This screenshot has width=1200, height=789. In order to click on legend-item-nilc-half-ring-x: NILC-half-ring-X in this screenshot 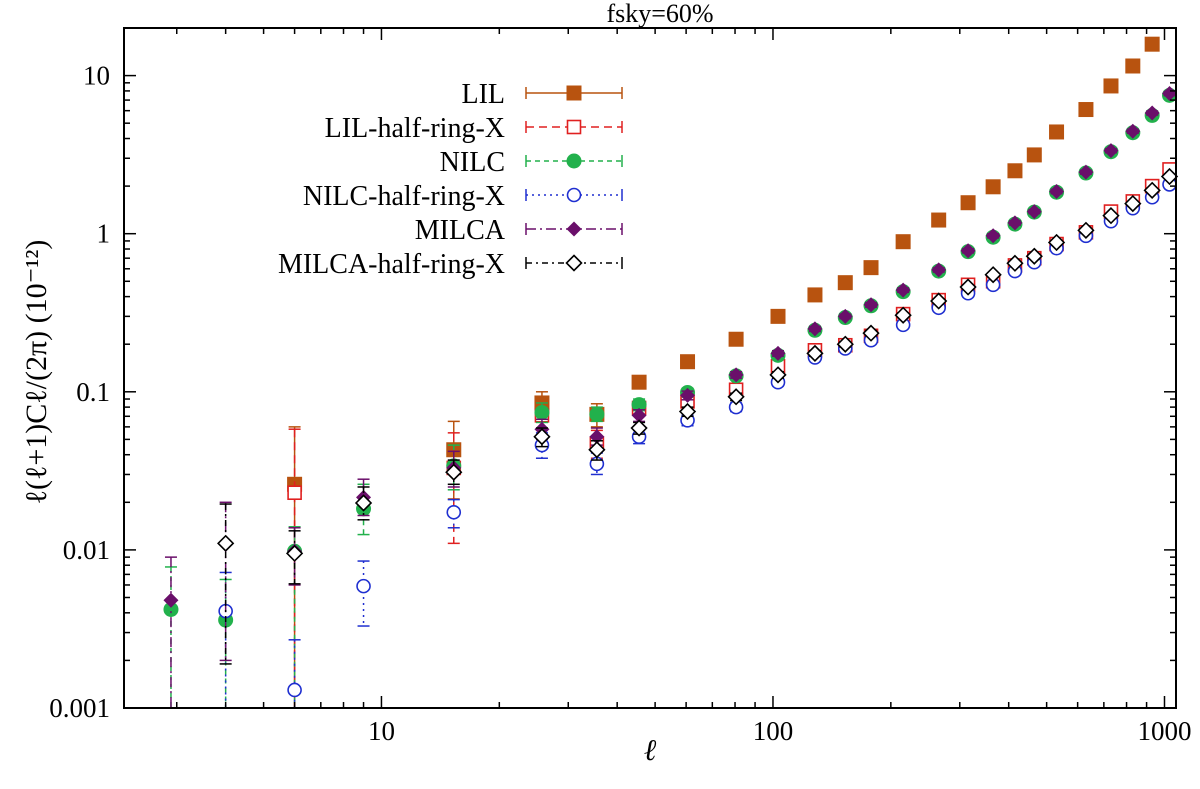, I will do `click(463, 196)`.